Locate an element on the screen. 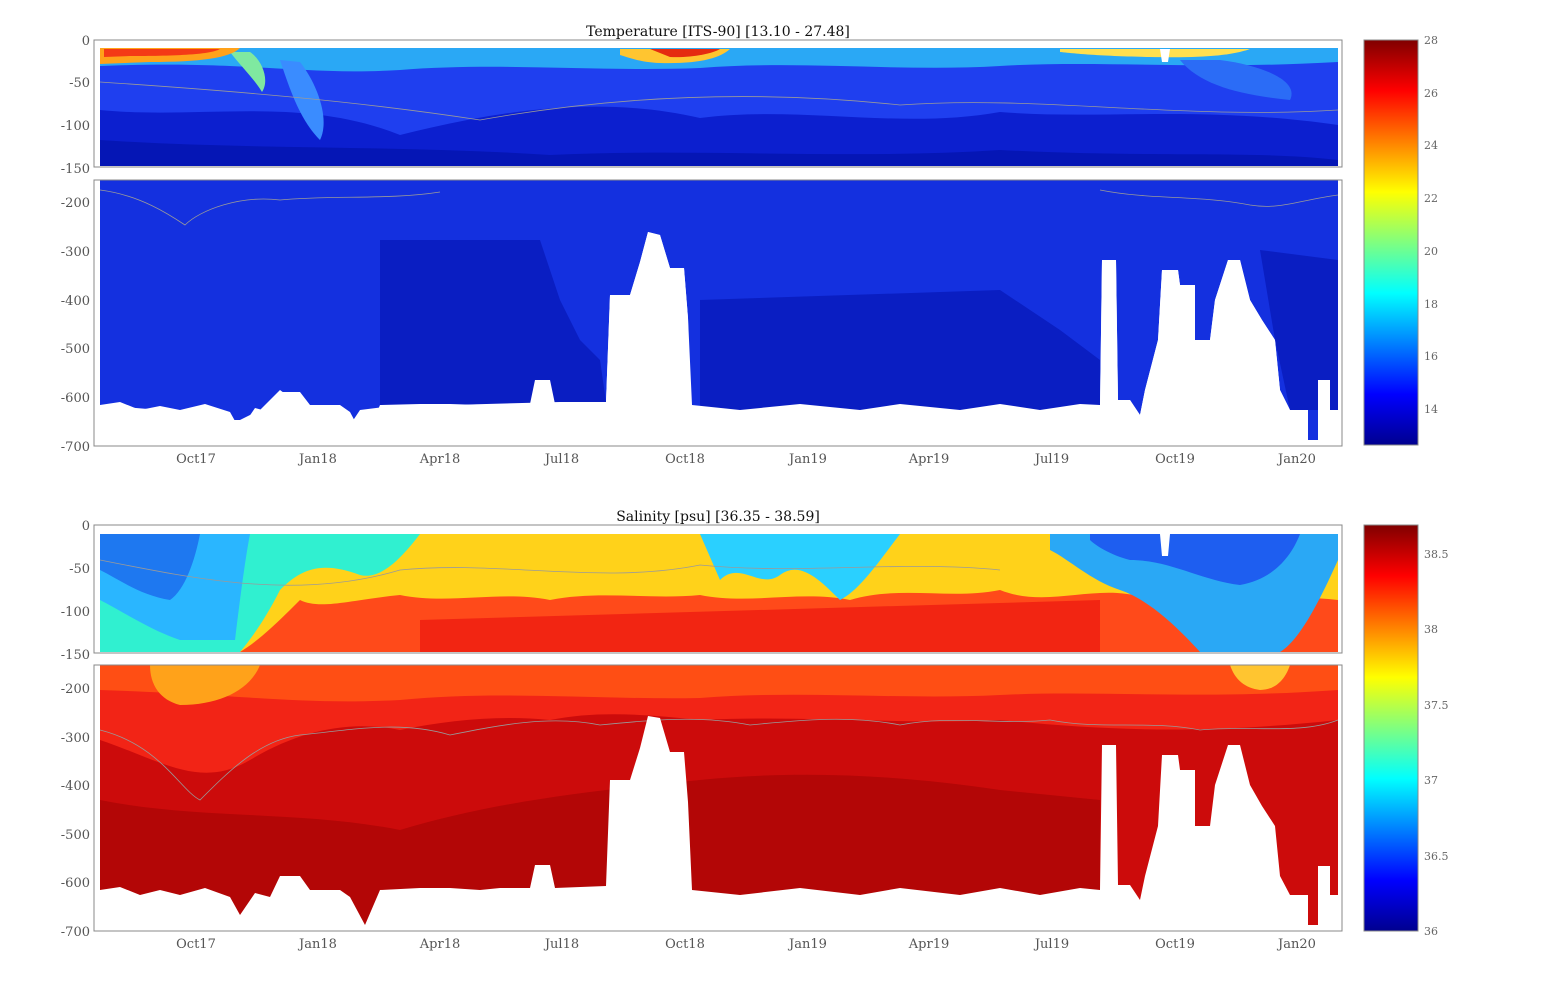 This screenshot has width=1550, height=992. temperature-upper-axes is located at coordinates (718, 103).